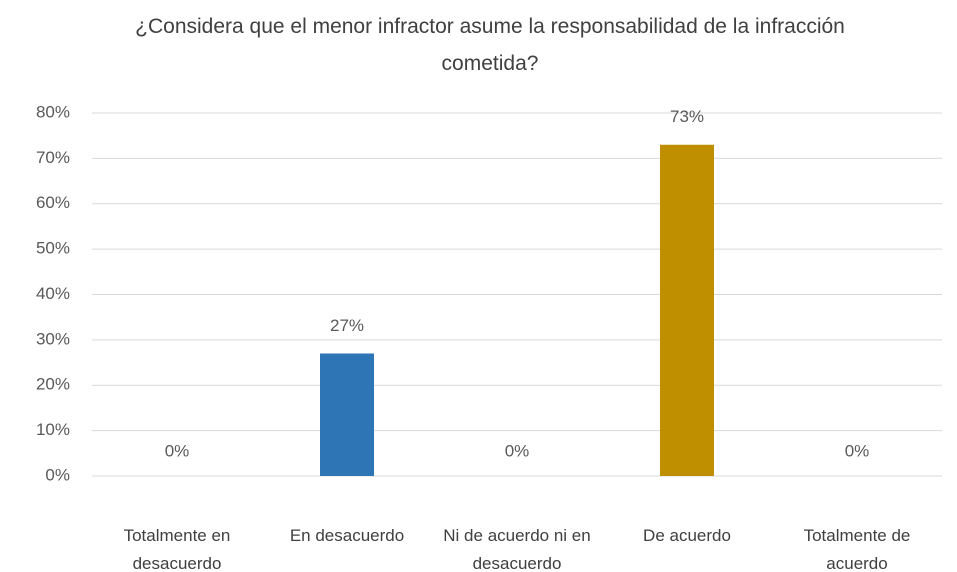 The image size is (957, 572). What do you see at coordinates (53, 429) in the screenshot?
I see `y-tick-label: 10%` at bounding box center [53, 429].